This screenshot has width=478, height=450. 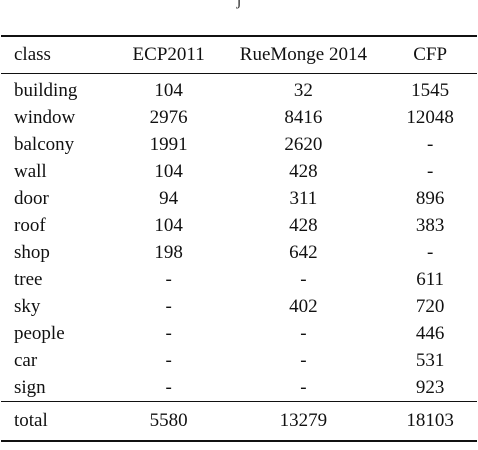 I want to click on header-row: class ECP2011 RueMonge 2014 CFP, so click(x=239, y=55).